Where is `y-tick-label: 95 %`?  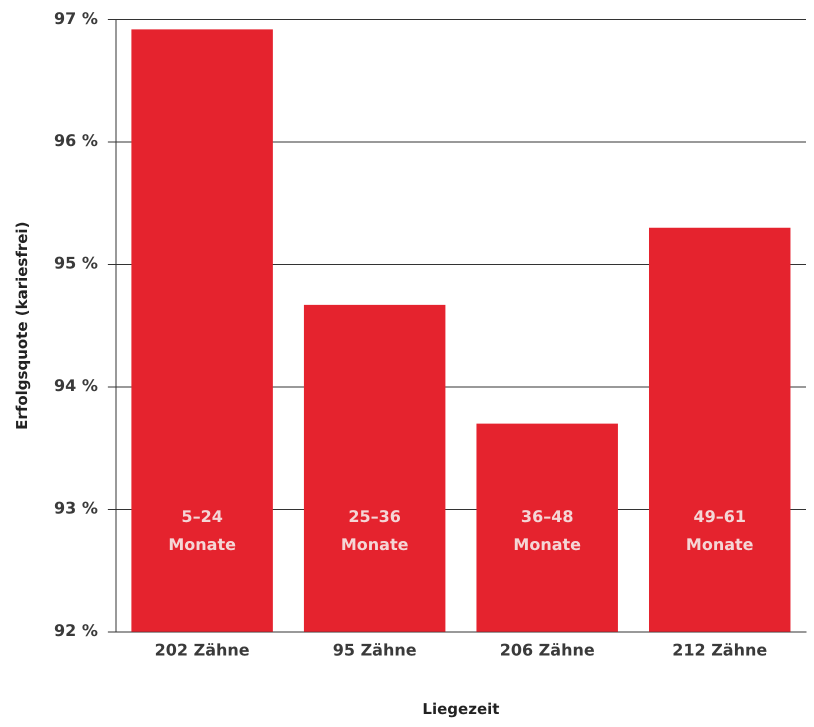
y-tick-label: 95 % is located at coordinates (76, 263).